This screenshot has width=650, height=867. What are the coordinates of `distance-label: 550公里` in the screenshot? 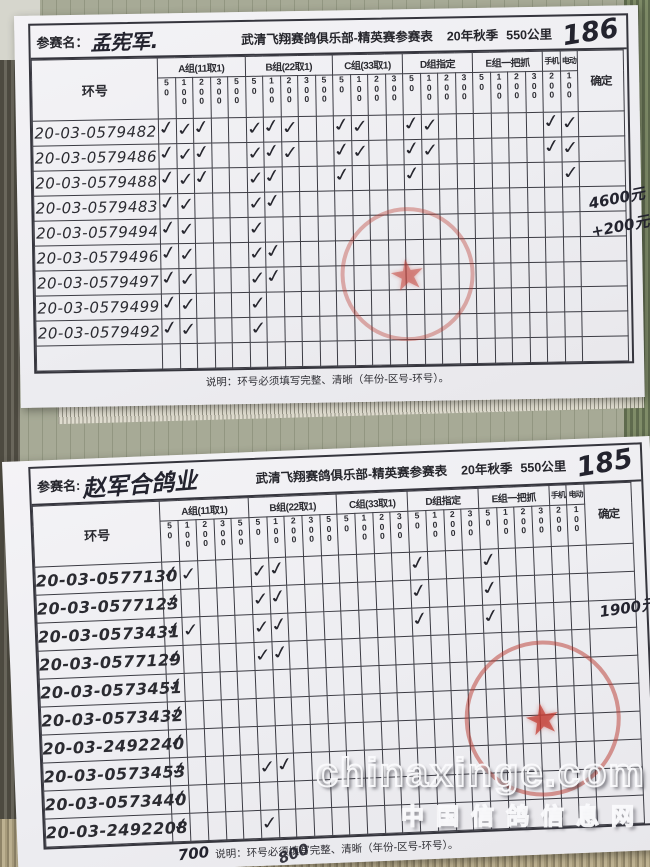 It's located at (529, 34).